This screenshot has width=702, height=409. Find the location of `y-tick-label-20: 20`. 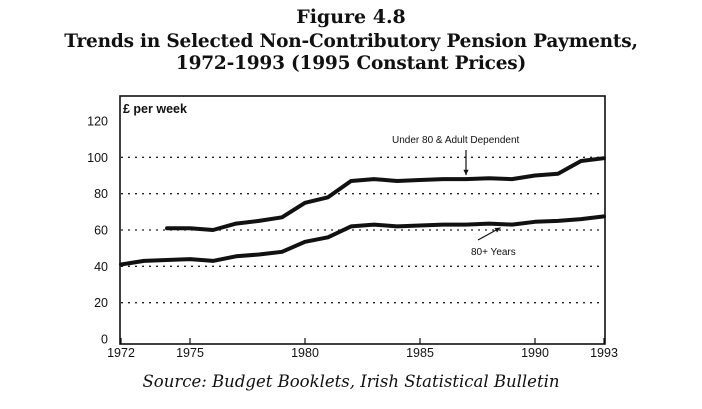

y-tick-label-20: 20 is located at coordinates (101, 303).